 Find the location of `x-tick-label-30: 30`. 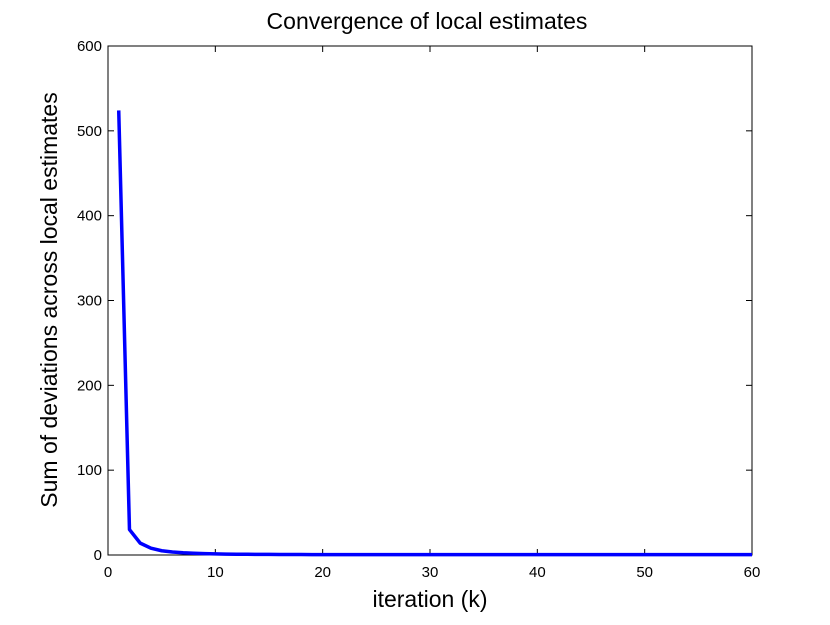

x-tick-label-30: 30 is located at coordinates (430, 572).